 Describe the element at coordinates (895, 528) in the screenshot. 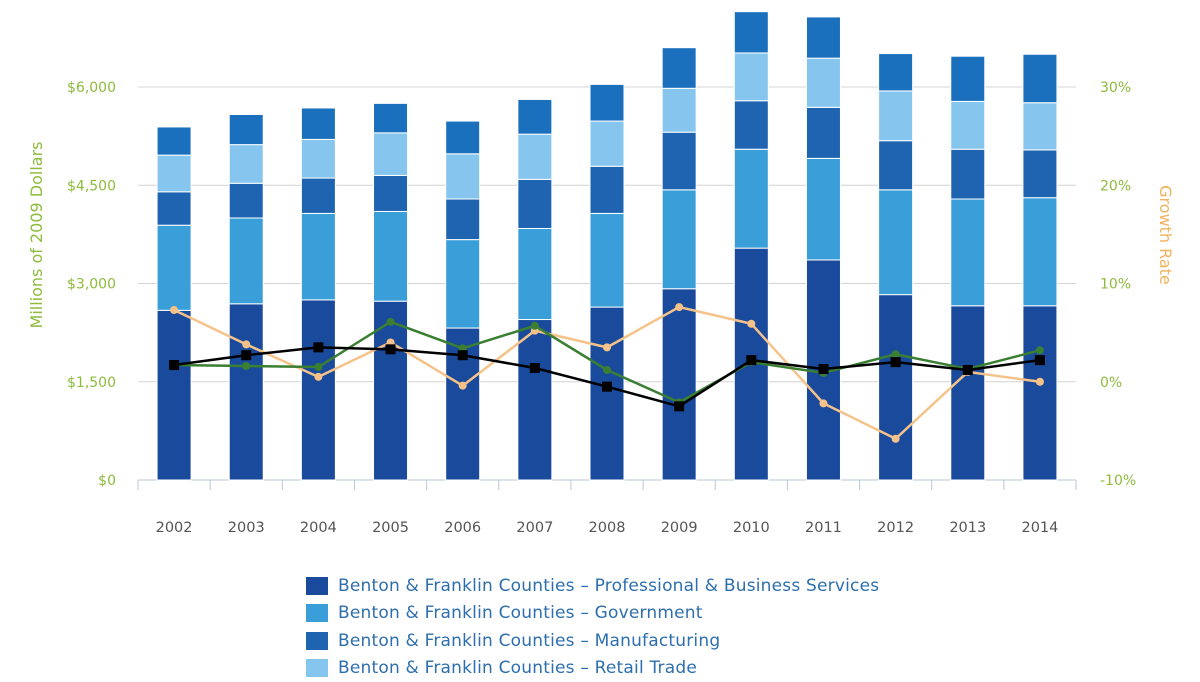

I see `x-tick-label: 2012` at that location.